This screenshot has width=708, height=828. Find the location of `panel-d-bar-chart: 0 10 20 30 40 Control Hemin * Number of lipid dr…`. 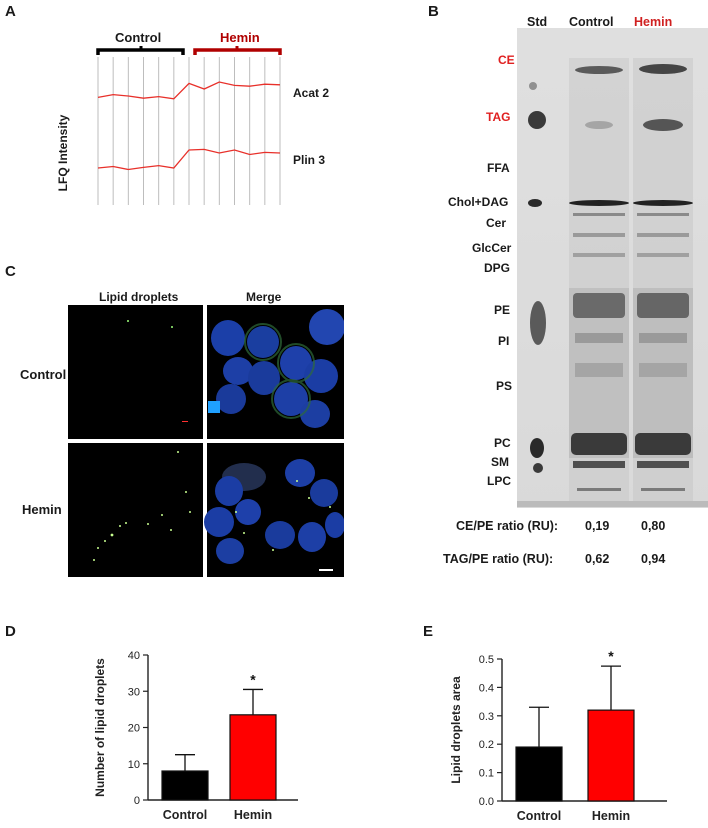

panel-d-bar-chart: 0 10 20 30 40 Control Hemin * Number of lipid dr… is located at coordinates (195, 736).